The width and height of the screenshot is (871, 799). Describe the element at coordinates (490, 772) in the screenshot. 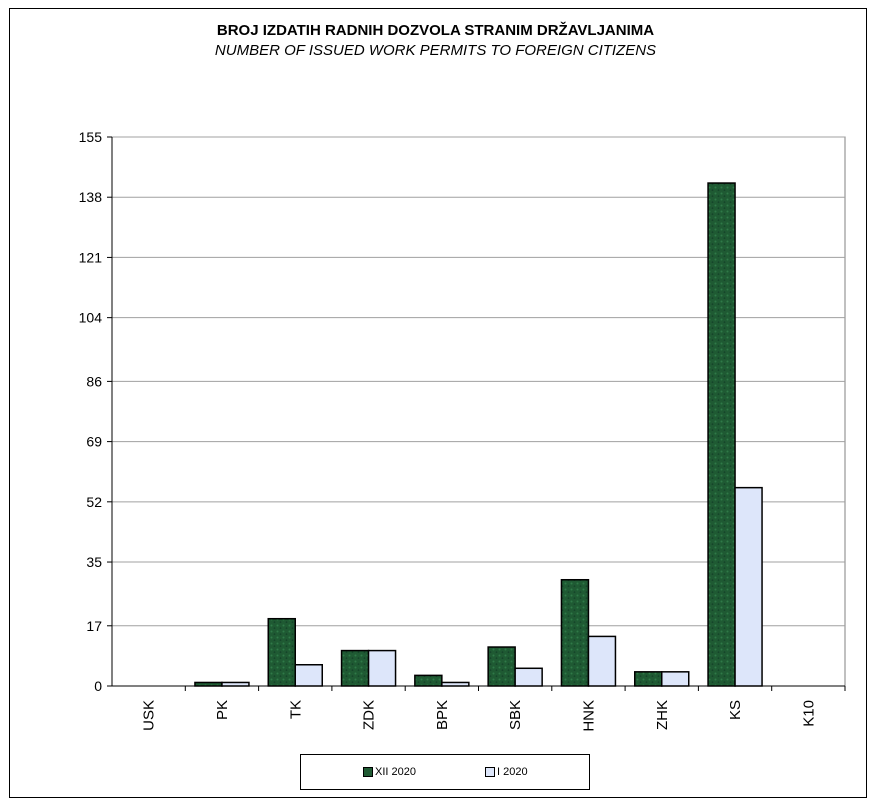

I see `legend-swatch-i` at that location.